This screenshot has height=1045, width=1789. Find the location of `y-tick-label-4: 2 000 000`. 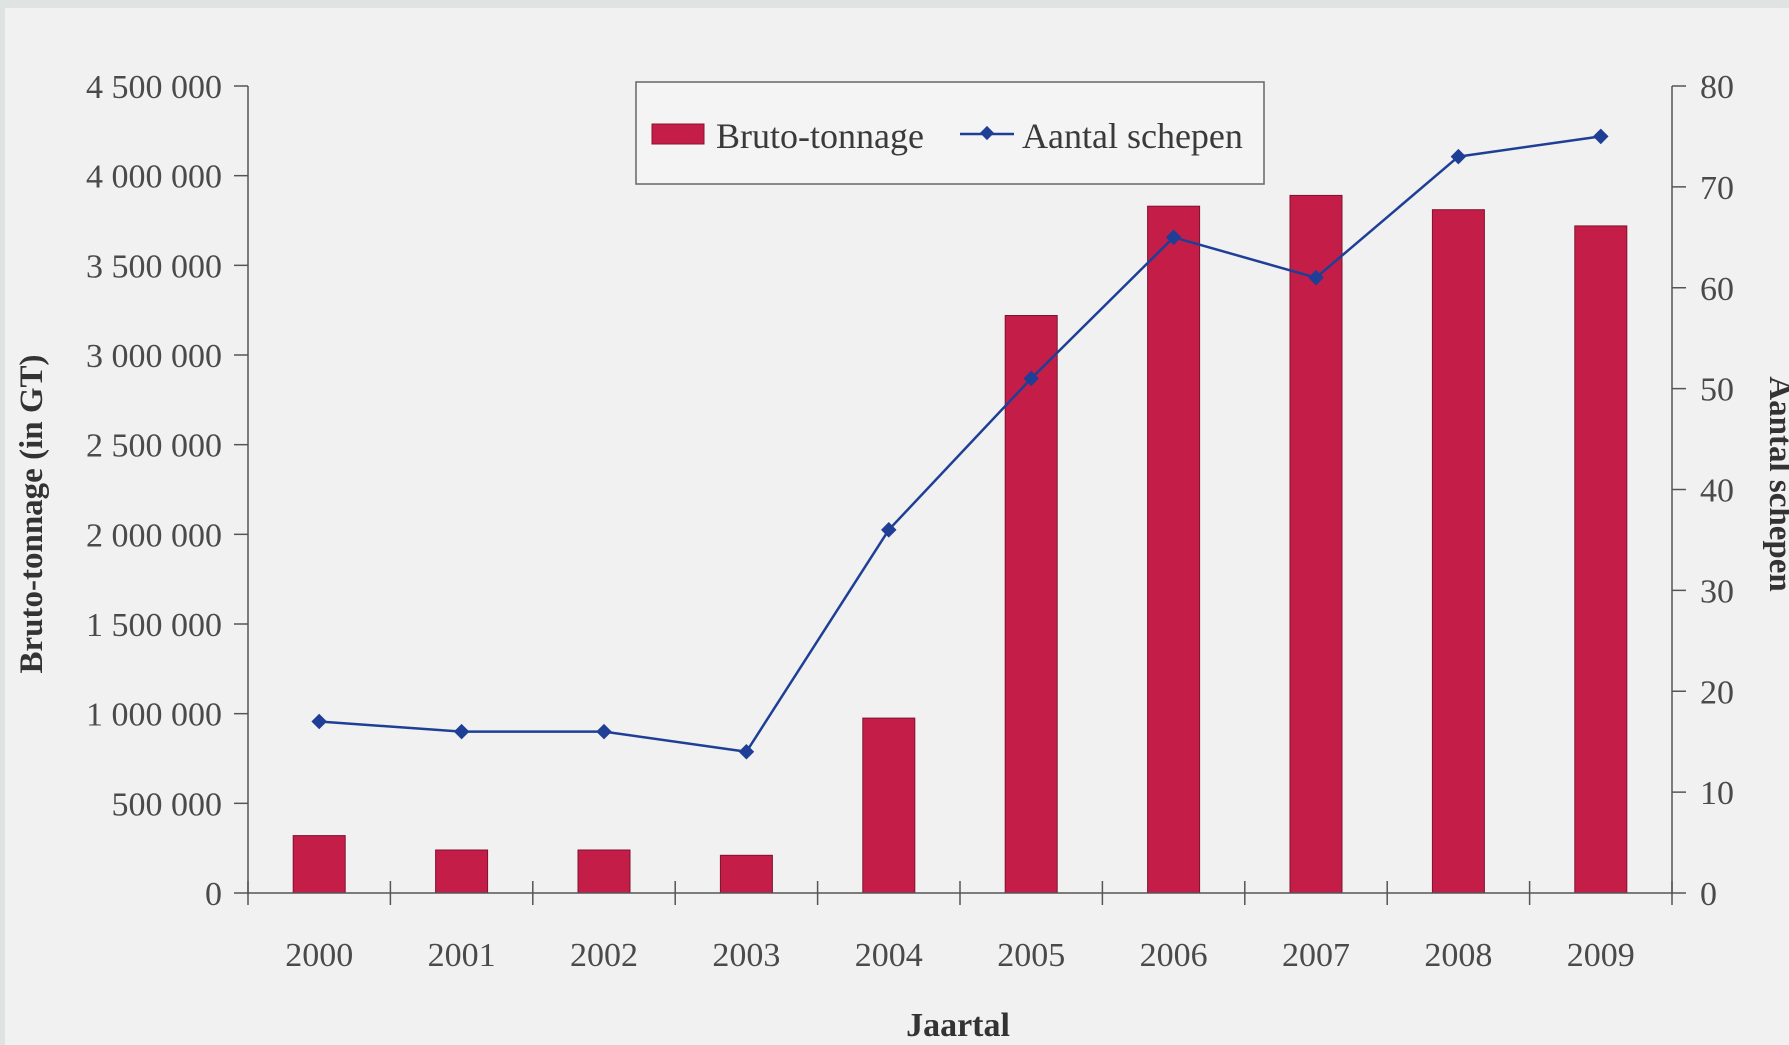

y-tick-label-4: 2 000 000 is located at coordinates (154, 535).